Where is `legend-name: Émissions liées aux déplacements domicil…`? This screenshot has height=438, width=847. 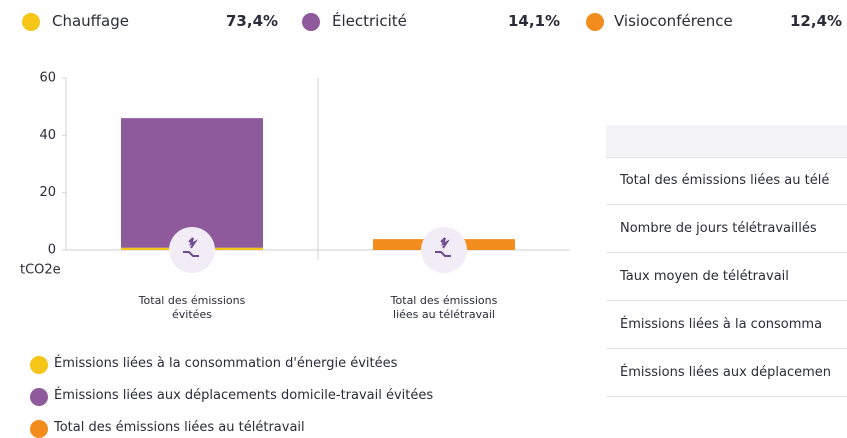 legend-name: Émissions liées aux déplacements domicil… is located at coordinates (244, 395).